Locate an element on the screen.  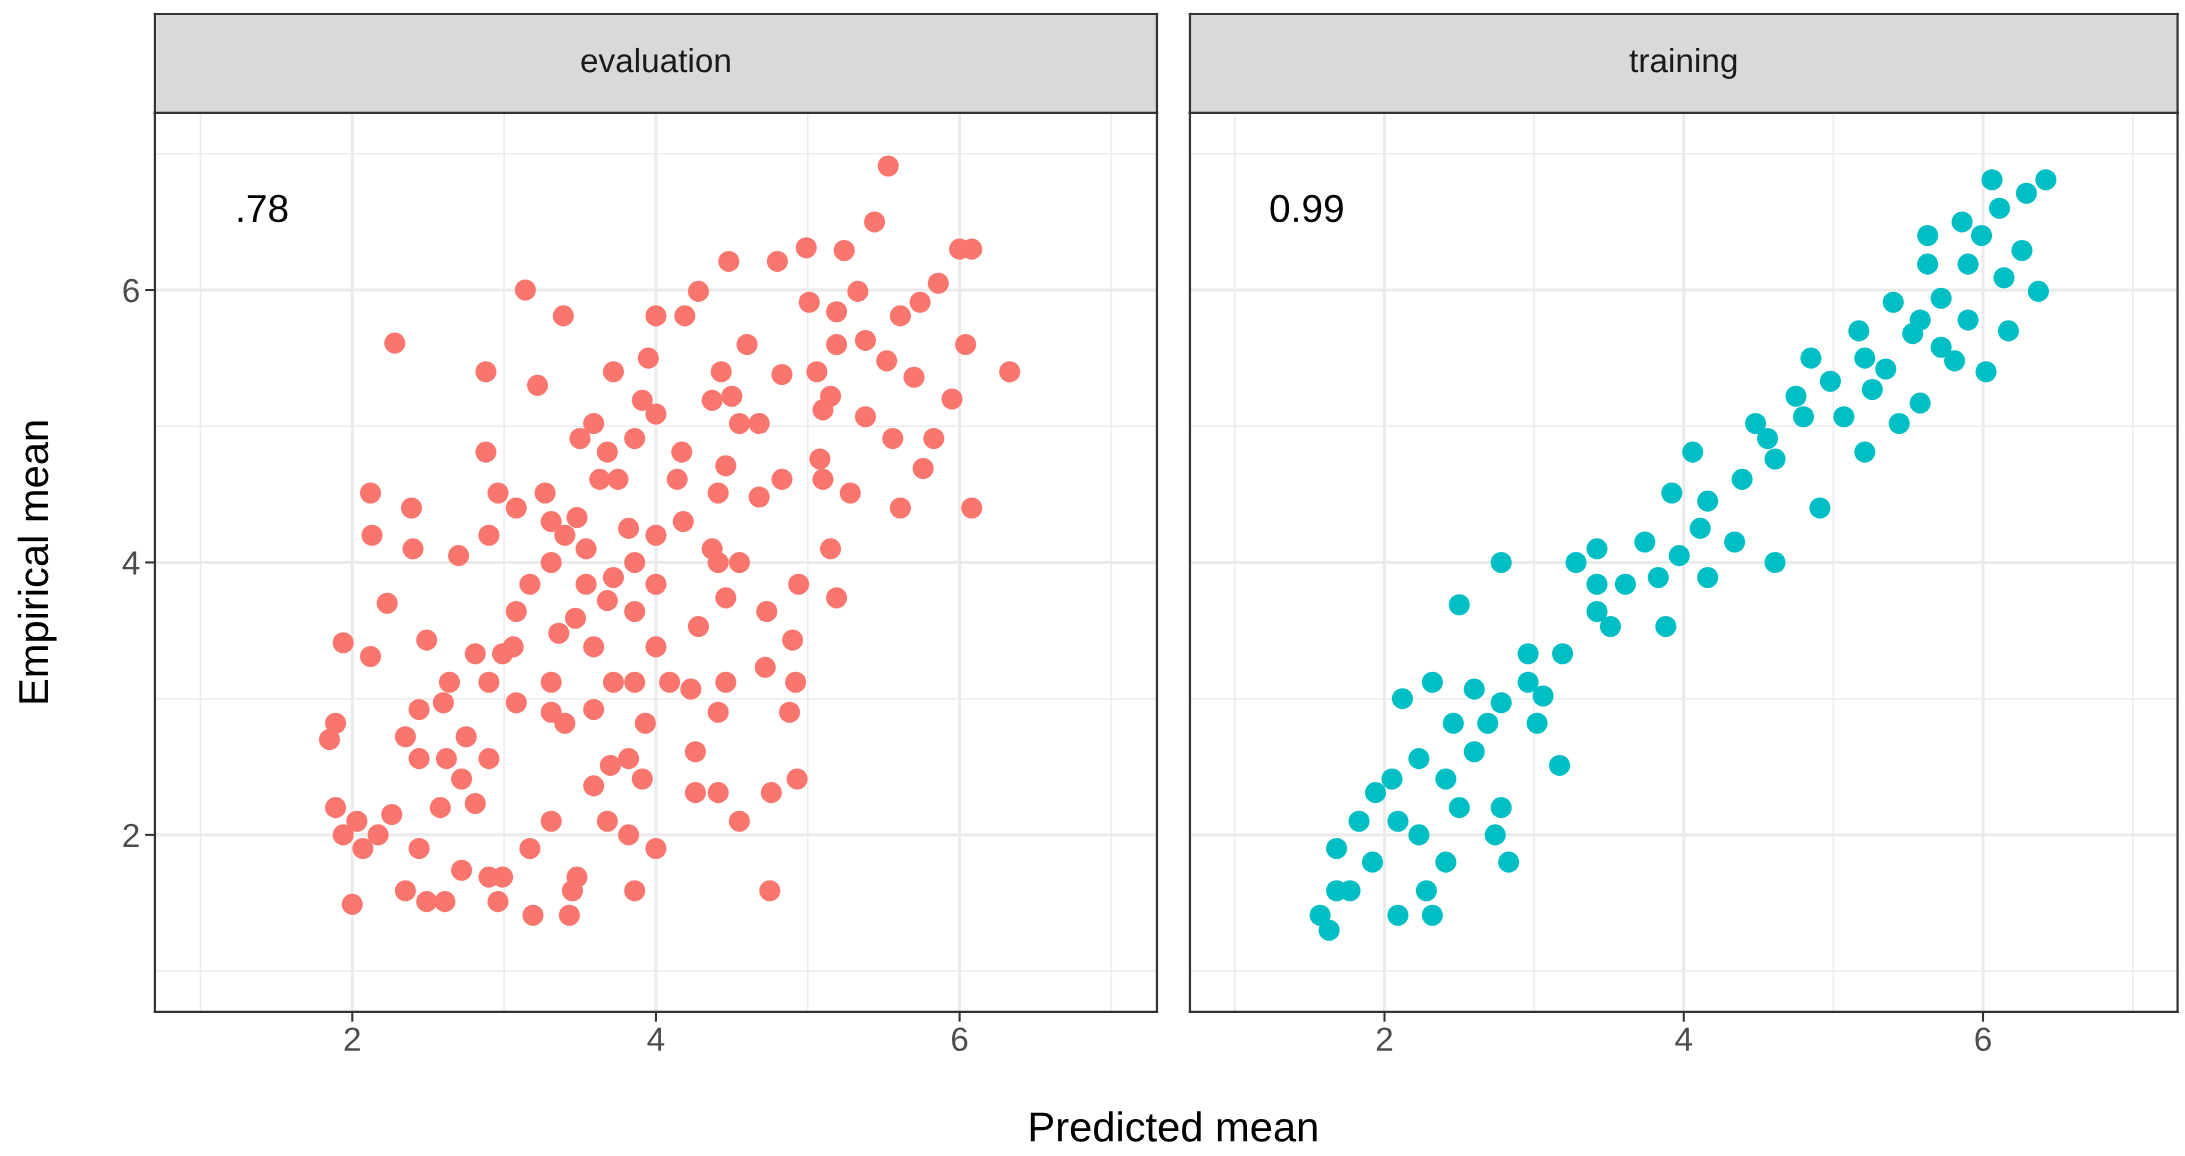
y-tick-label: 4 is located at coordinates (131, 563).